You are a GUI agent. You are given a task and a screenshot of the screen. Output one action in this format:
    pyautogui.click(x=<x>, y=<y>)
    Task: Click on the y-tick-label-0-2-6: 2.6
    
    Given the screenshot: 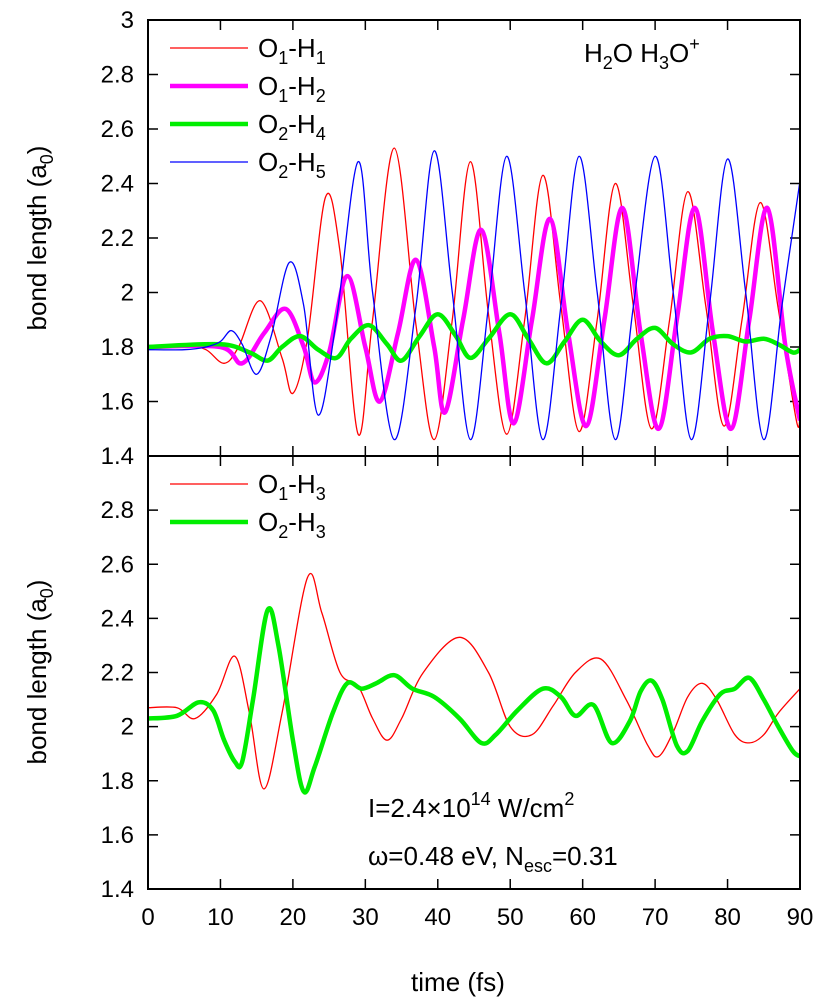 What is the action you would take?
    pyautogui.click(x=117, y=129)
    